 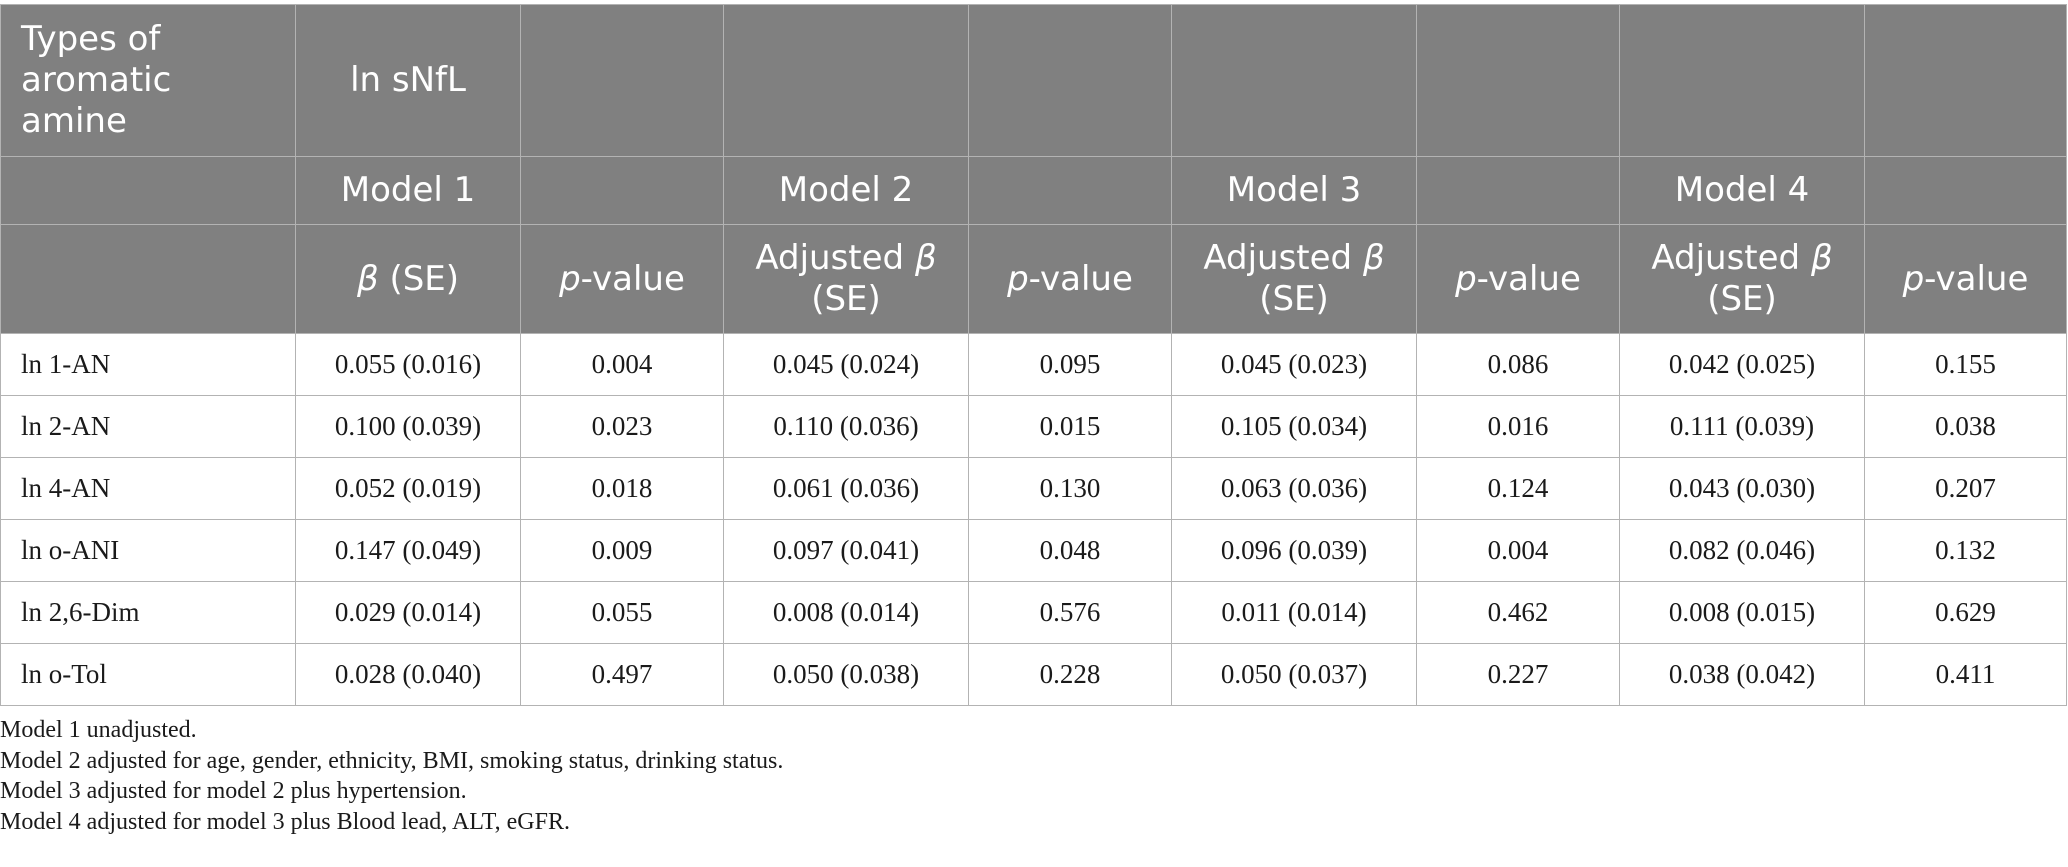 I want to click on row-label: ln o-ANI, so click(x=148, y=550).